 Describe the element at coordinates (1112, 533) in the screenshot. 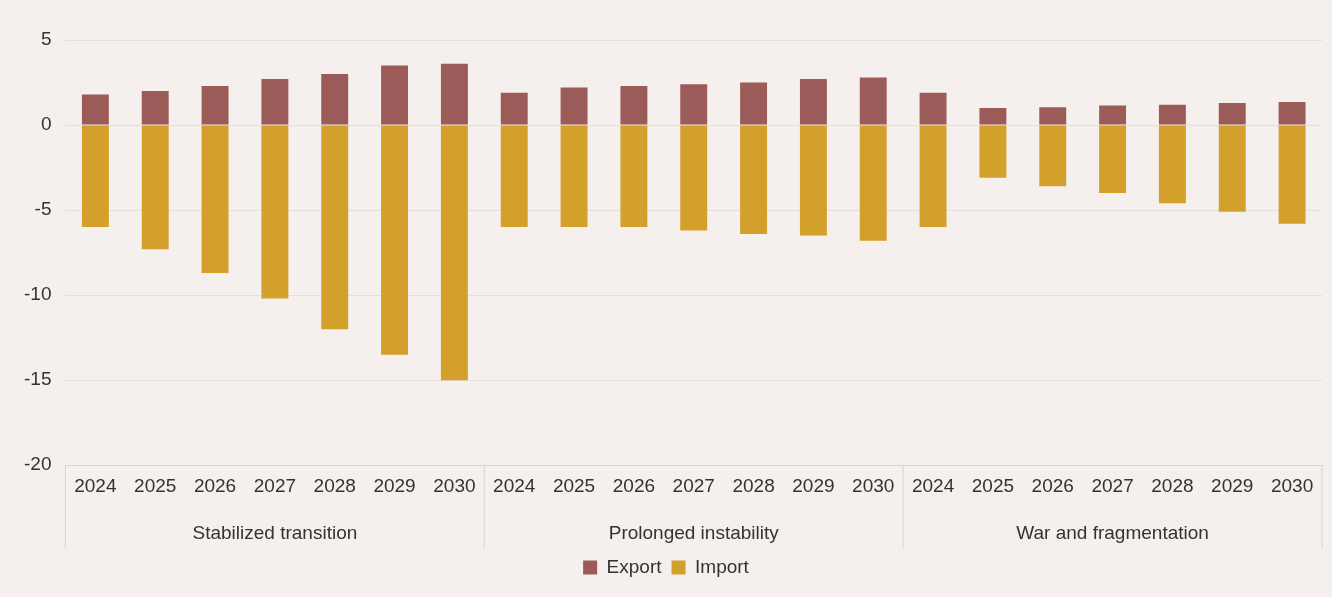

I see `text: War and fragmentation` at that location.